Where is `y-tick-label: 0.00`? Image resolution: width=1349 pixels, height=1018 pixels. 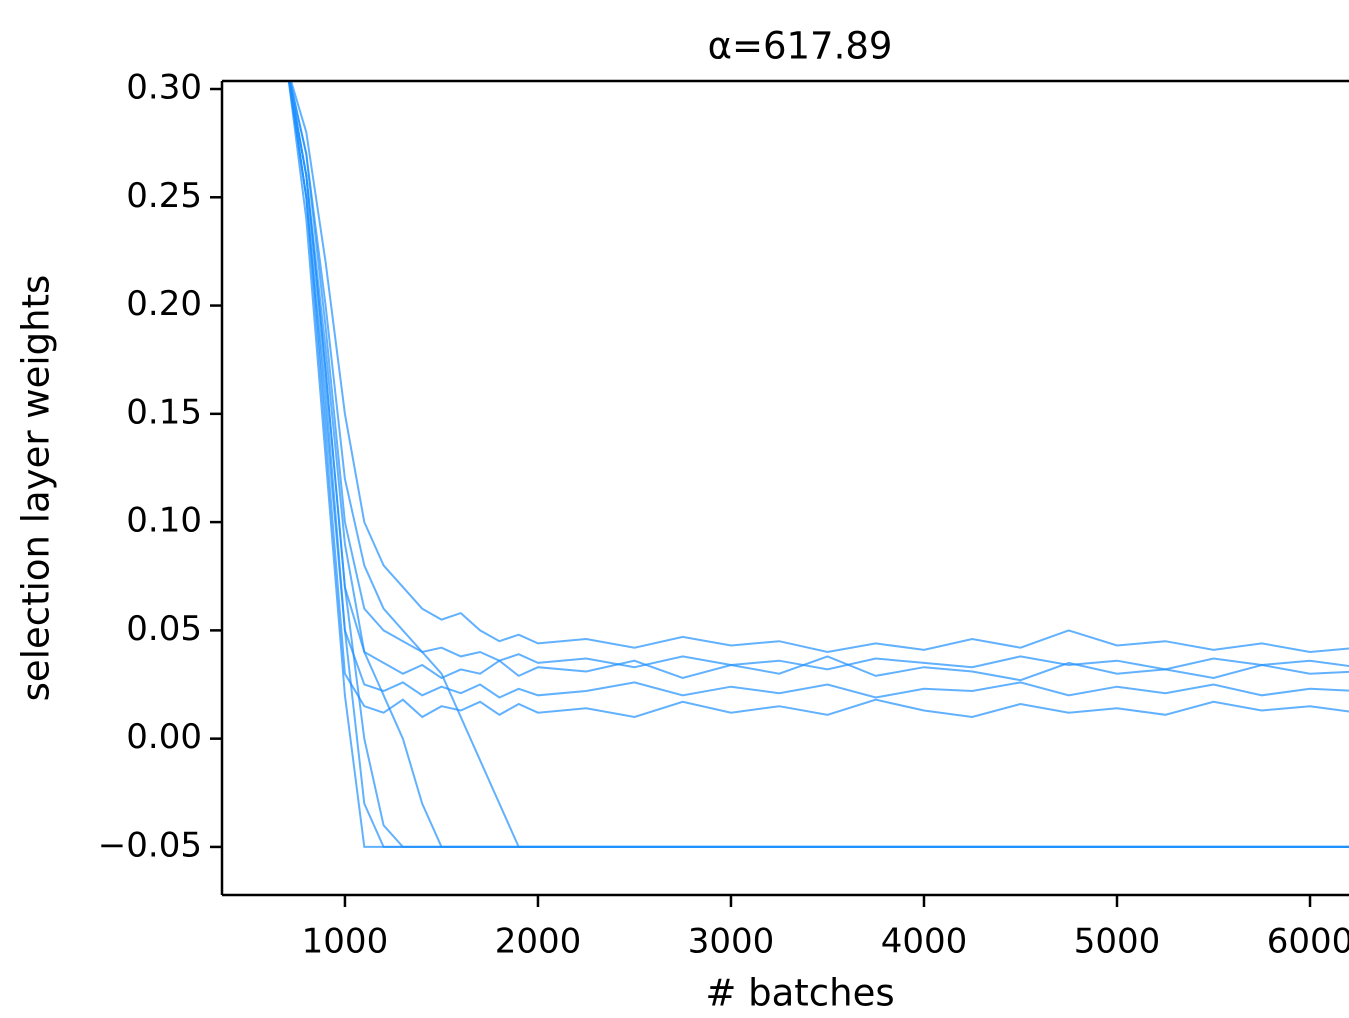
y-tick-label: 0.00 is located at coordinates (164, 737).